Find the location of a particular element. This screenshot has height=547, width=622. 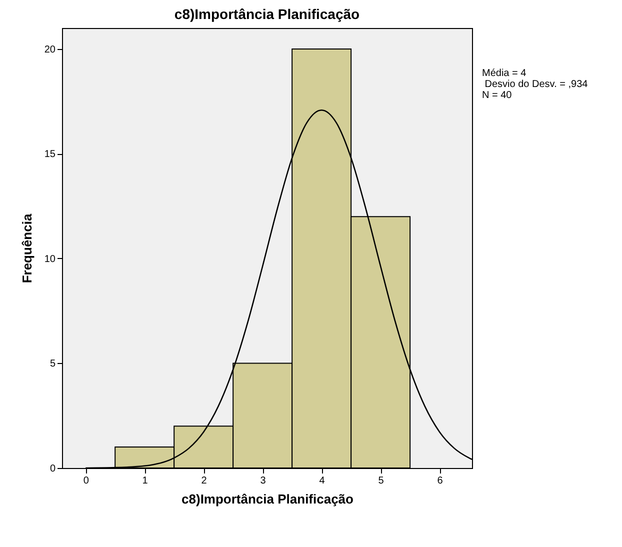

y-tick-label: 15 is located at coordinates (50, 154).